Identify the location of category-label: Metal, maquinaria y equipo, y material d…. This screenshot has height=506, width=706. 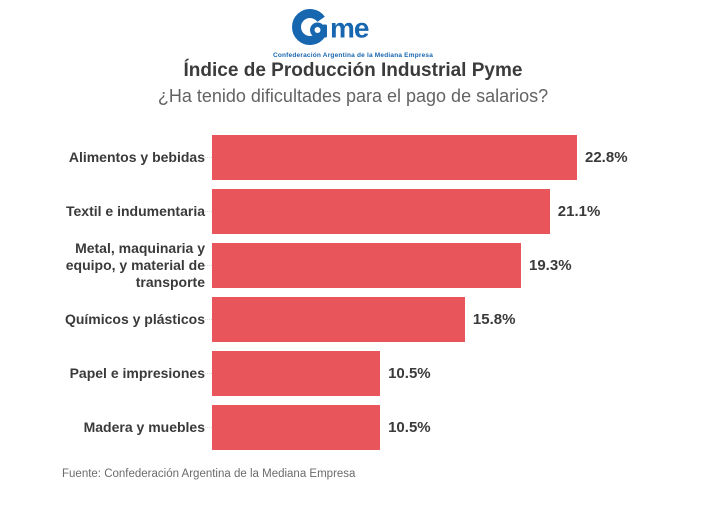
(135, 265).